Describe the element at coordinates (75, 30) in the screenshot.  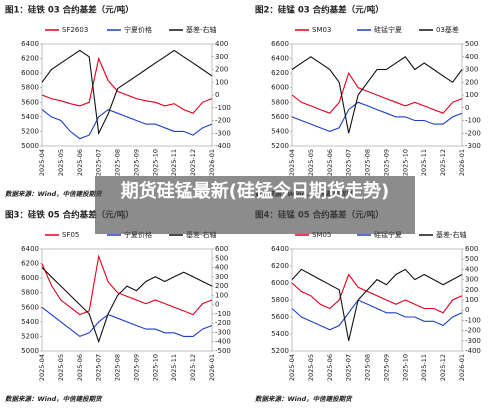
I see `legend-label: SF2603` at that location.